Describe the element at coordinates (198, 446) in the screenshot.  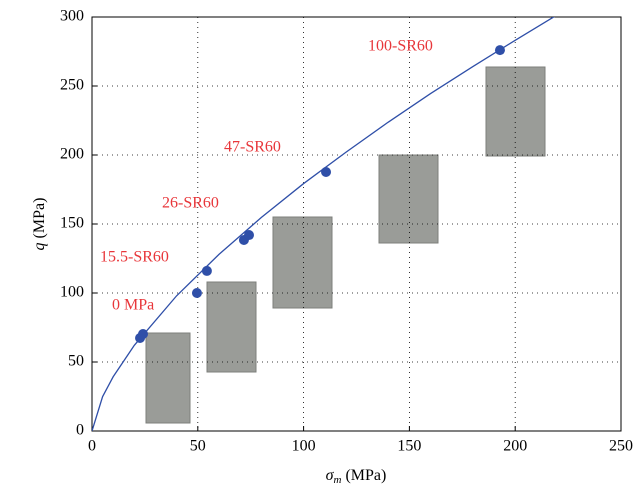
I see `x-tick-label: 50` at that location.